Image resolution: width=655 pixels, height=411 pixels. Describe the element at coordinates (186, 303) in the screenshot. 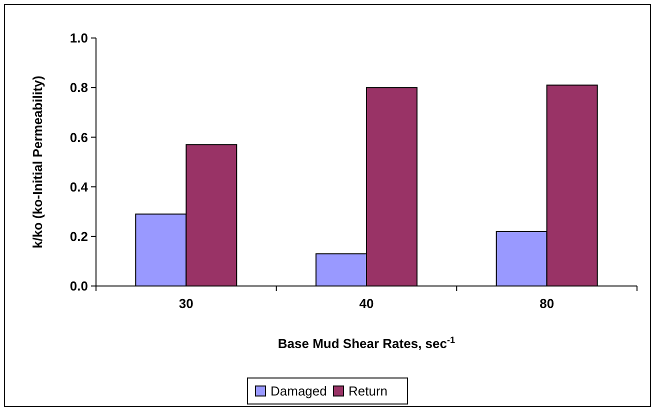

I see `x-tick-label: 30` at that location.